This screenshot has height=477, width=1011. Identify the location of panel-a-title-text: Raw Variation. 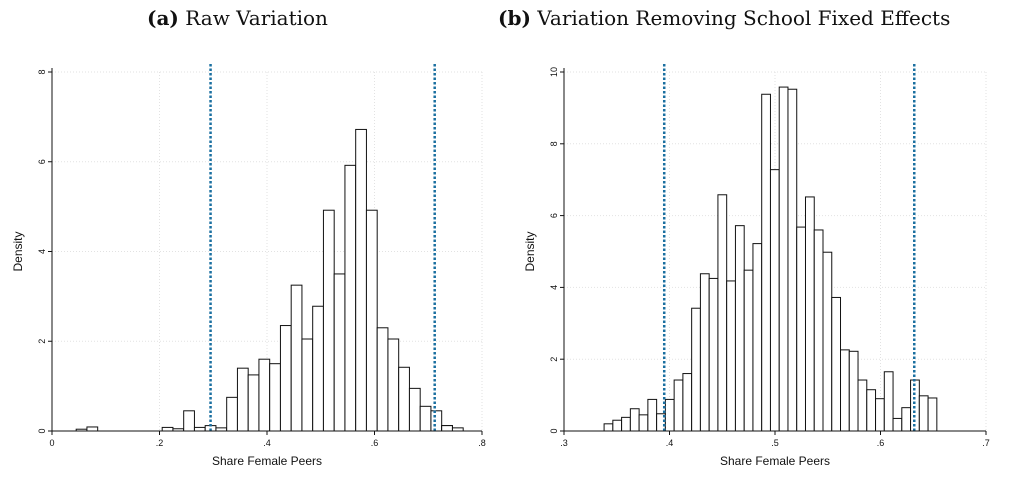
(256, 18).